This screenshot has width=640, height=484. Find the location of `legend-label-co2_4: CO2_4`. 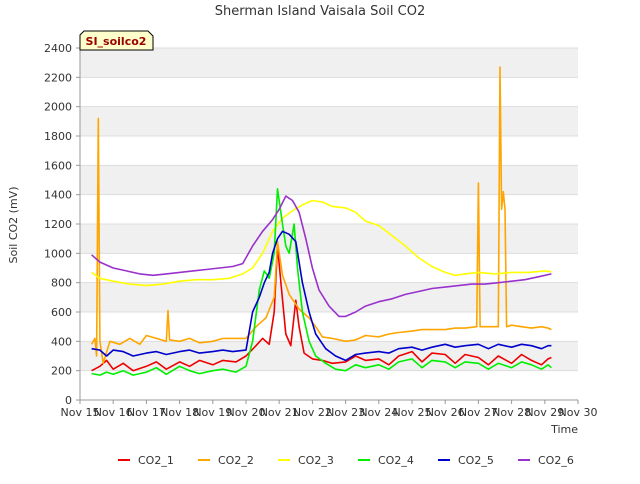

legend-label-co2_4: CO2_4 is located at coordinates (396, 460).